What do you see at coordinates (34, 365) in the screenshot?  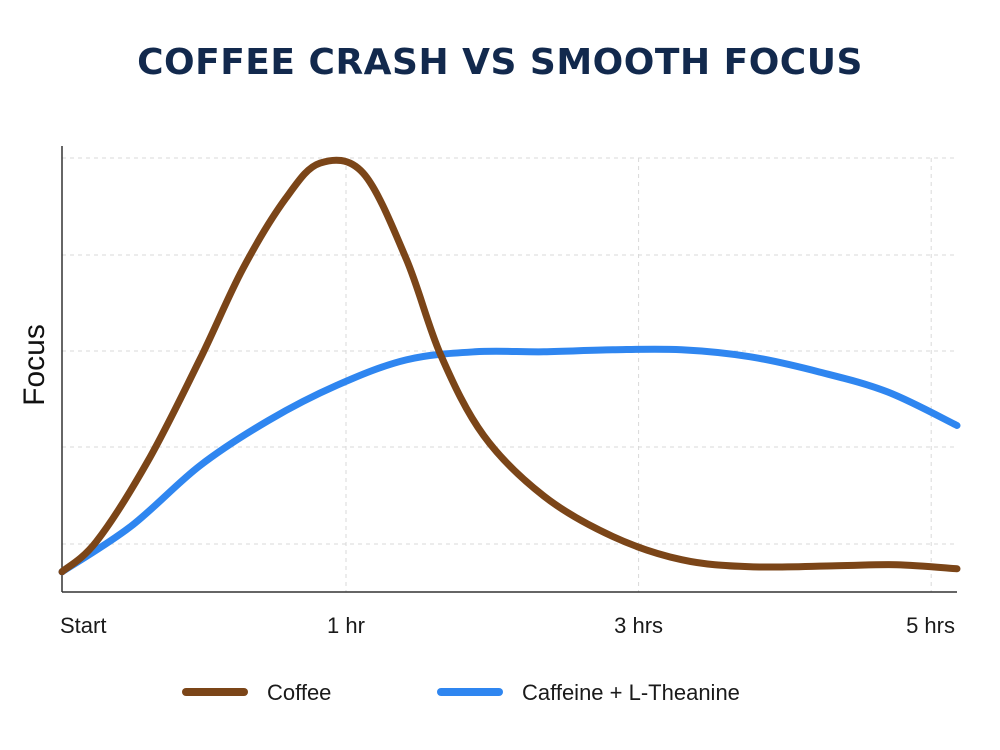 I see `y-axis-label: Focus` at bounding box center [34, 365].